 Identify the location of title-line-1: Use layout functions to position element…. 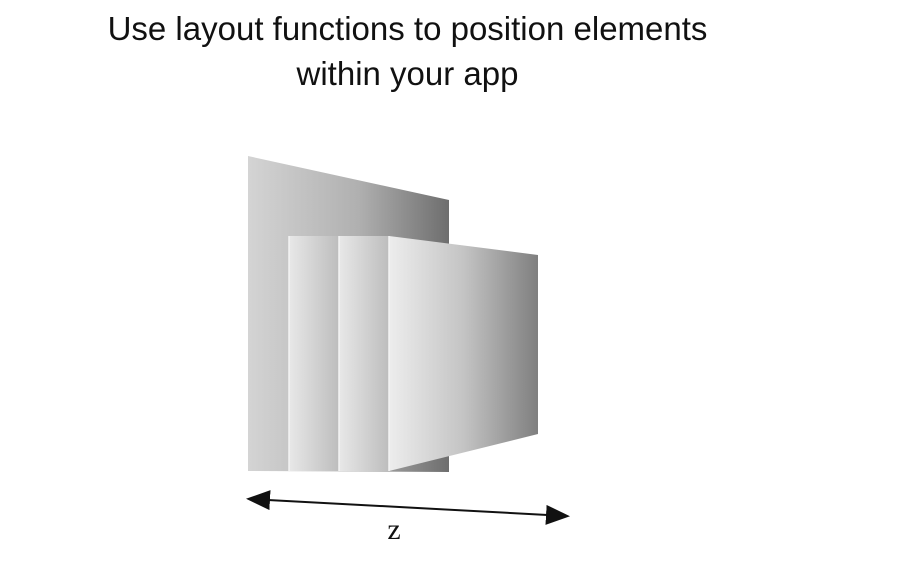
(407, 28).